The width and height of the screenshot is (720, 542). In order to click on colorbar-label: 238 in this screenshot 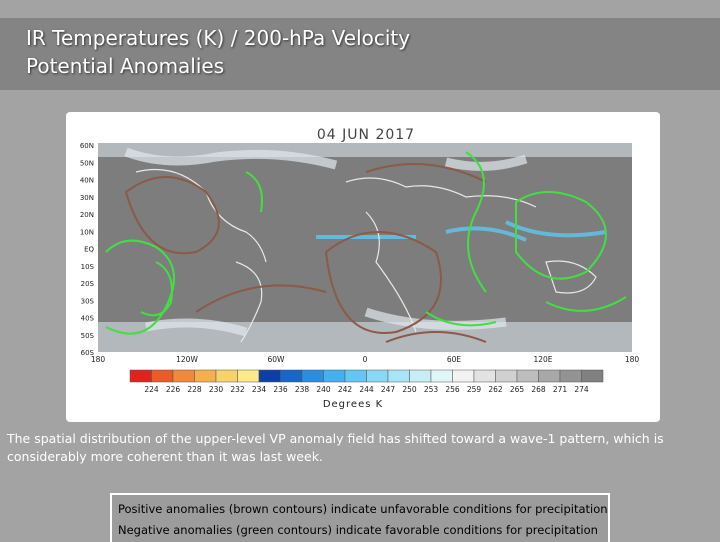, I will do `click(302, 389)`.